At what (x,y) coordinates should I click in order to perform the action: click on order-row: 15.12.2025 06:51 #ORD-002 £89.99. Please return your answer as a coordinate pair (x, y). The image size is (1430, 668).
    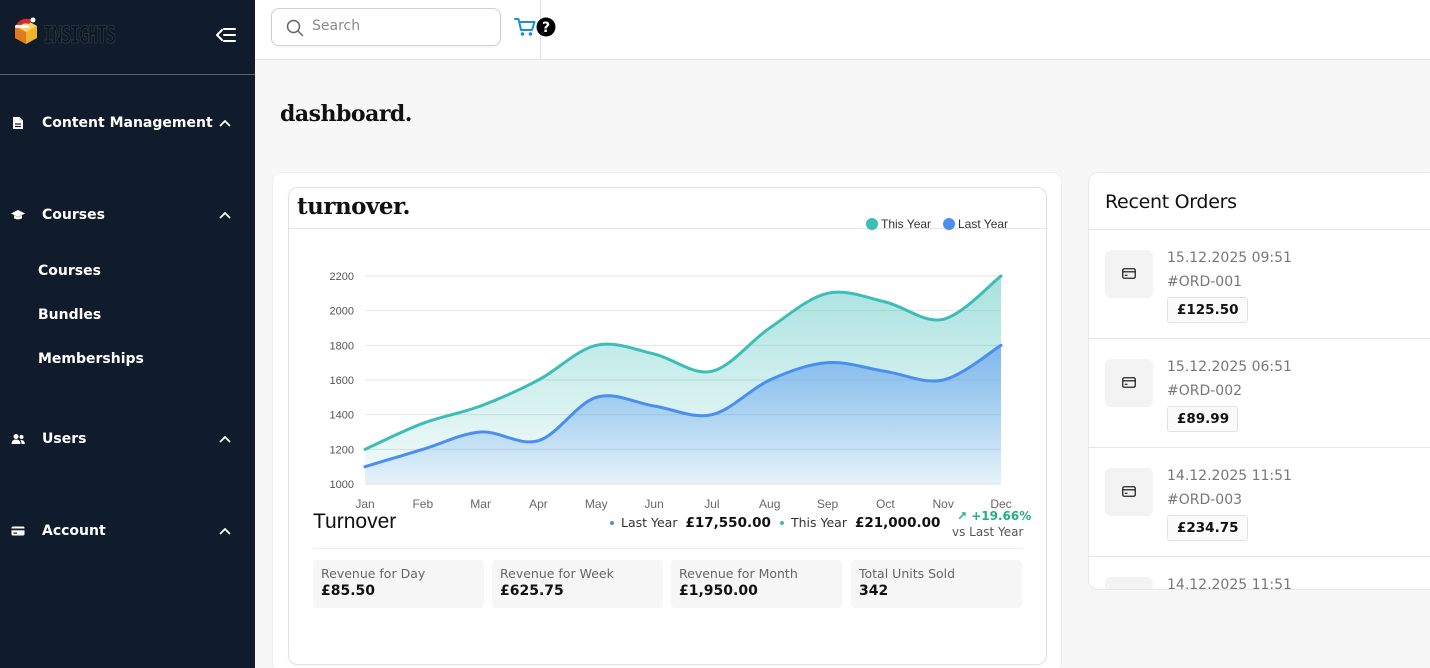
    Looking at the image, I should click on (1259, 393).